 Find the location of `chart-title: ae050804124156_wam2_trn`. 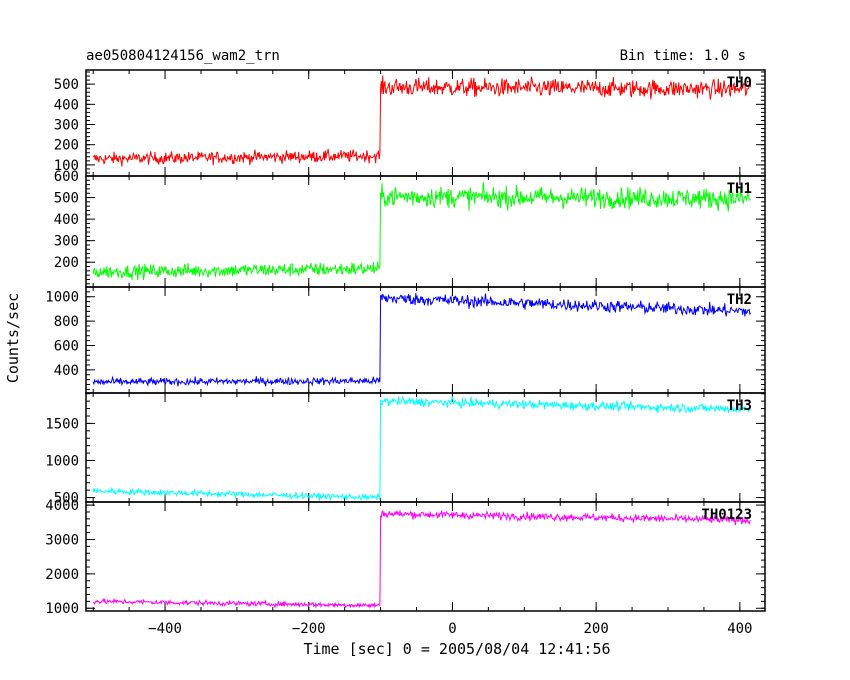

chart-title: ae050804124156_wam2_trn is located at coordinates (183, 56).